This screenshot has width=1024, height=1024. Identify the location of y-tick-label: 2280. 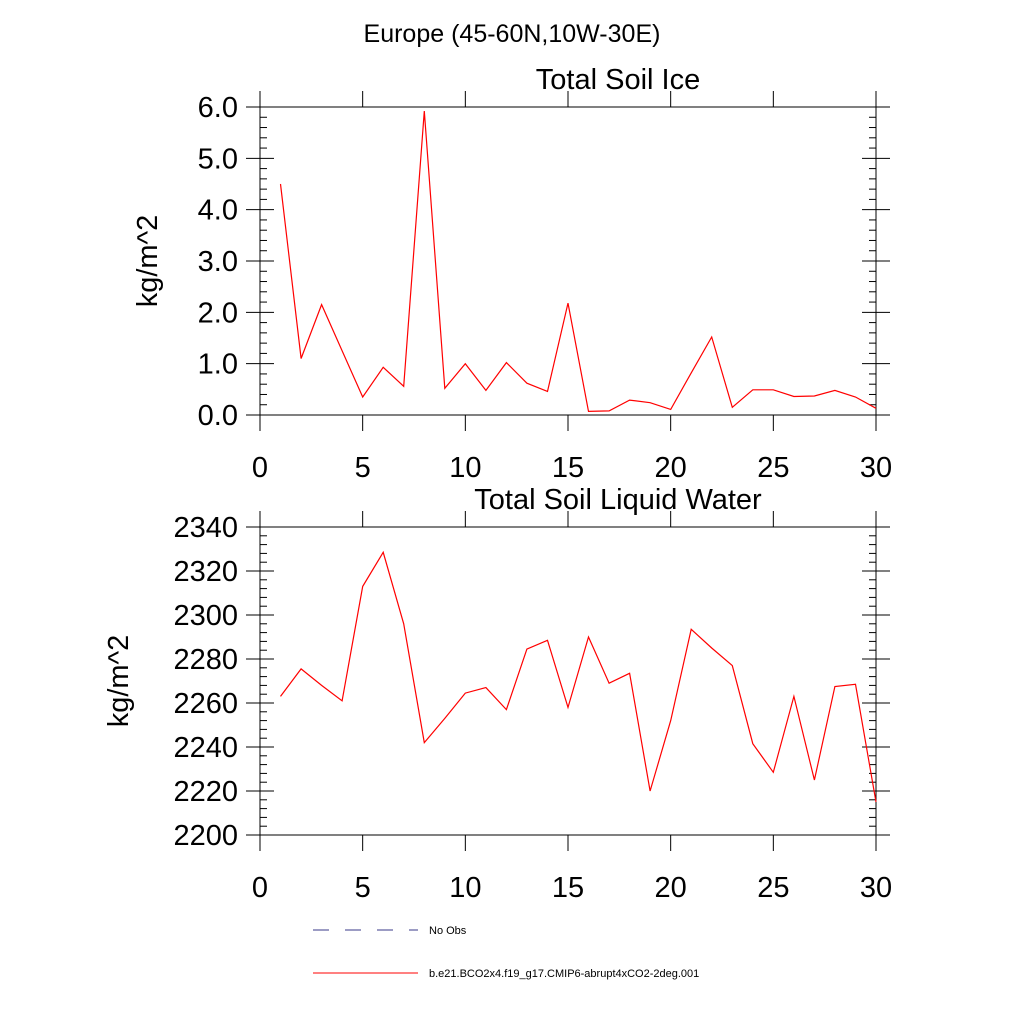
(205, 660).